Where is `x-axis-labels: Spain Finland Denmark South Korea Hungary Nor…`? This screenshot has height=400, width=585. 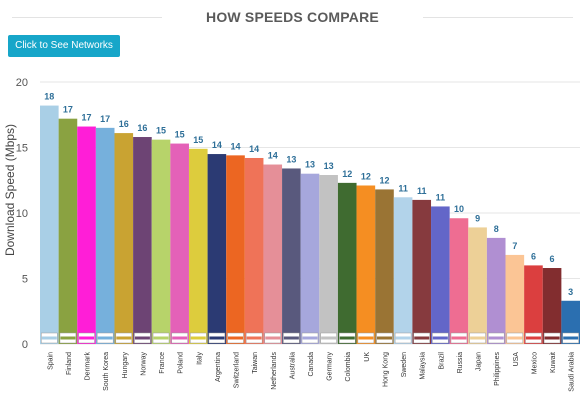
x-axis-labels: Spain Finland Denmark South Korea Hungary Nor… is located at coordinates (311, 372).